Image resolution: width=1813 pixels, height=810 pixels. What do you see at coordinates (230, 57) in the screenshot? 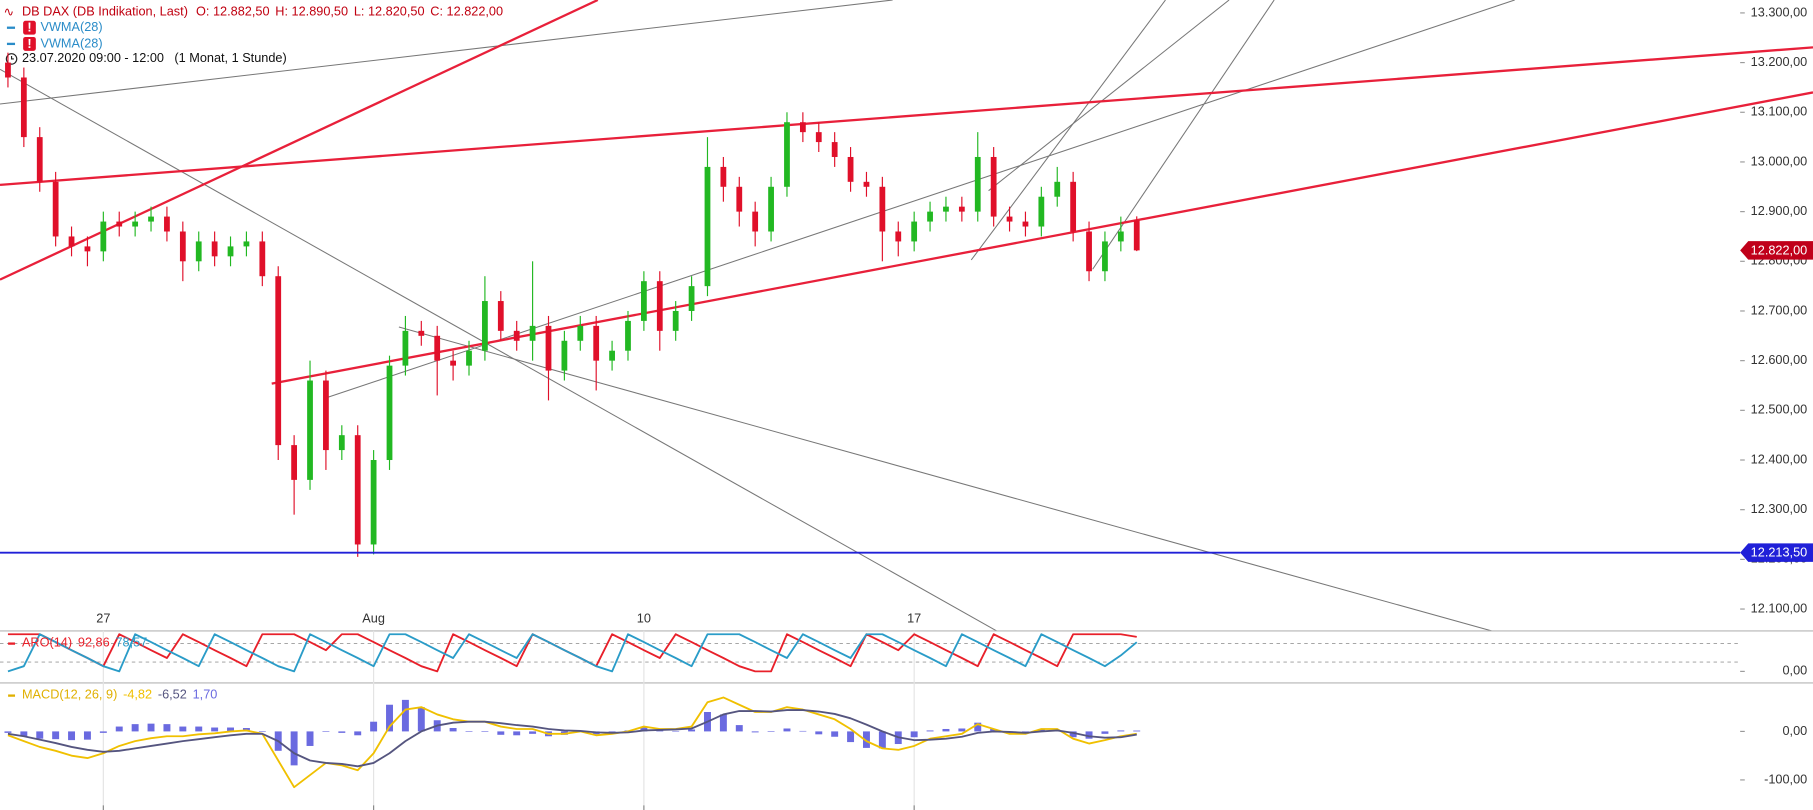
I see `period-range: (1 Monat, 1 Stunde)` at bounding box center [230, 57].